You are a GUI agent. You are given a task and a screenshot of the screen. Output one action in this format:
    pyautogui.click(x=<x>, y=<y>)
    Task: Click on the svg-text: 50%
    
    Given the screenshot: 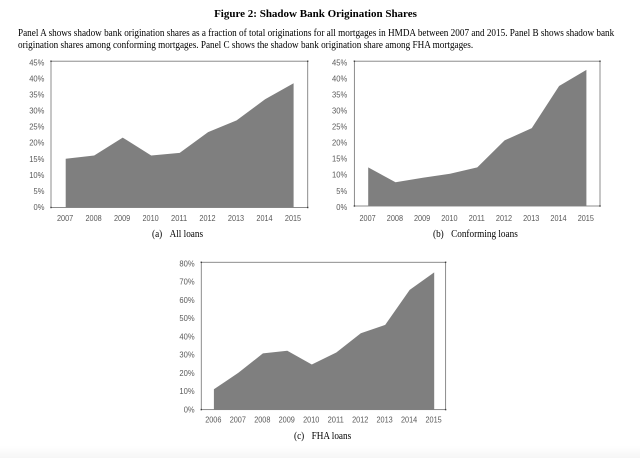 What is the action you would take?
    pyautogui.click(x=186, y=318)
    